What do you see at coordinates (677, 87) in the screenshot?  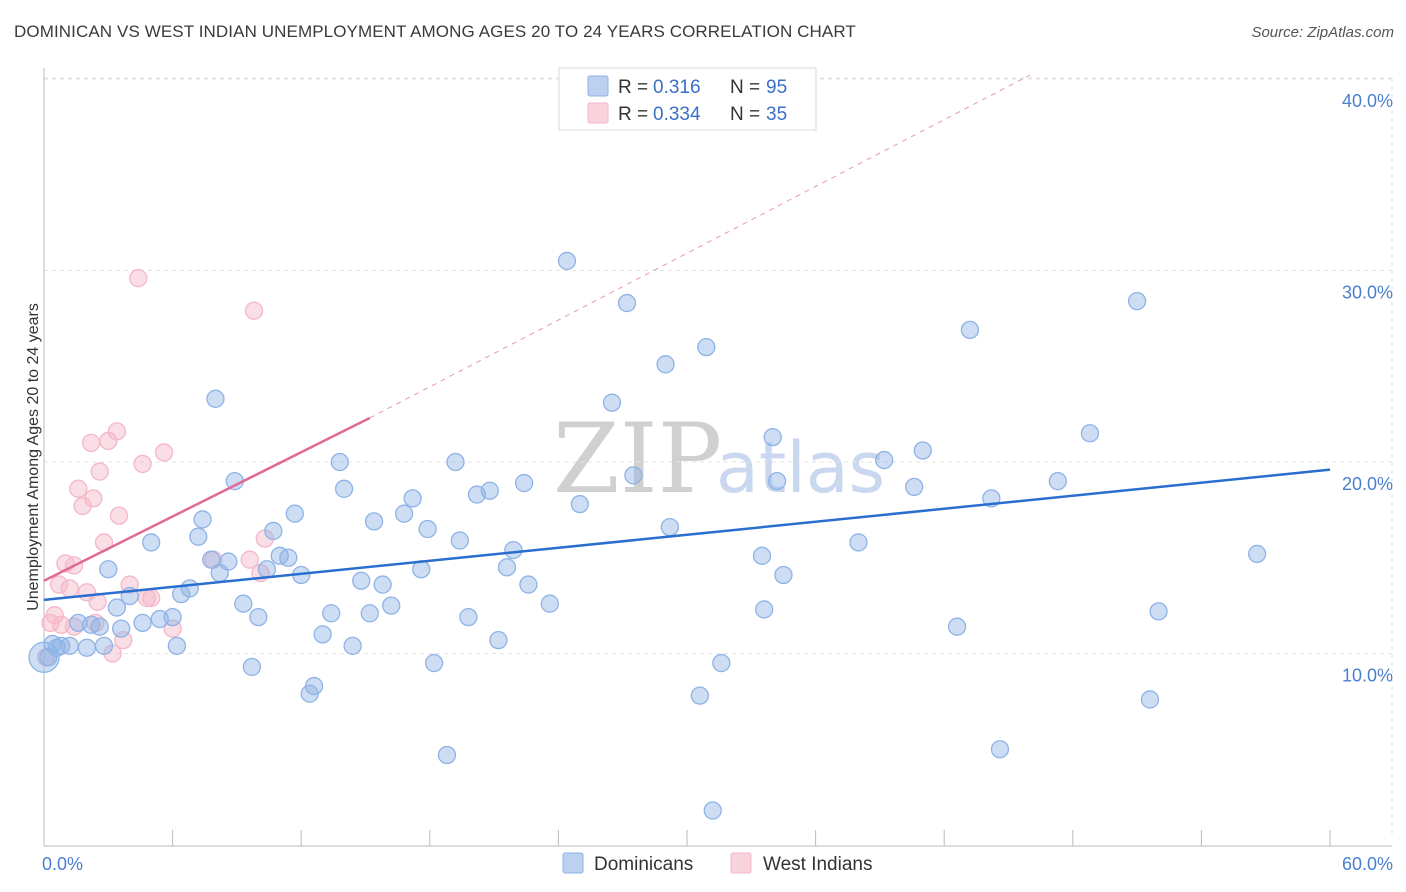 I see `legend-r-value-dominicans: 0.316` at bounding box center [677, 87].